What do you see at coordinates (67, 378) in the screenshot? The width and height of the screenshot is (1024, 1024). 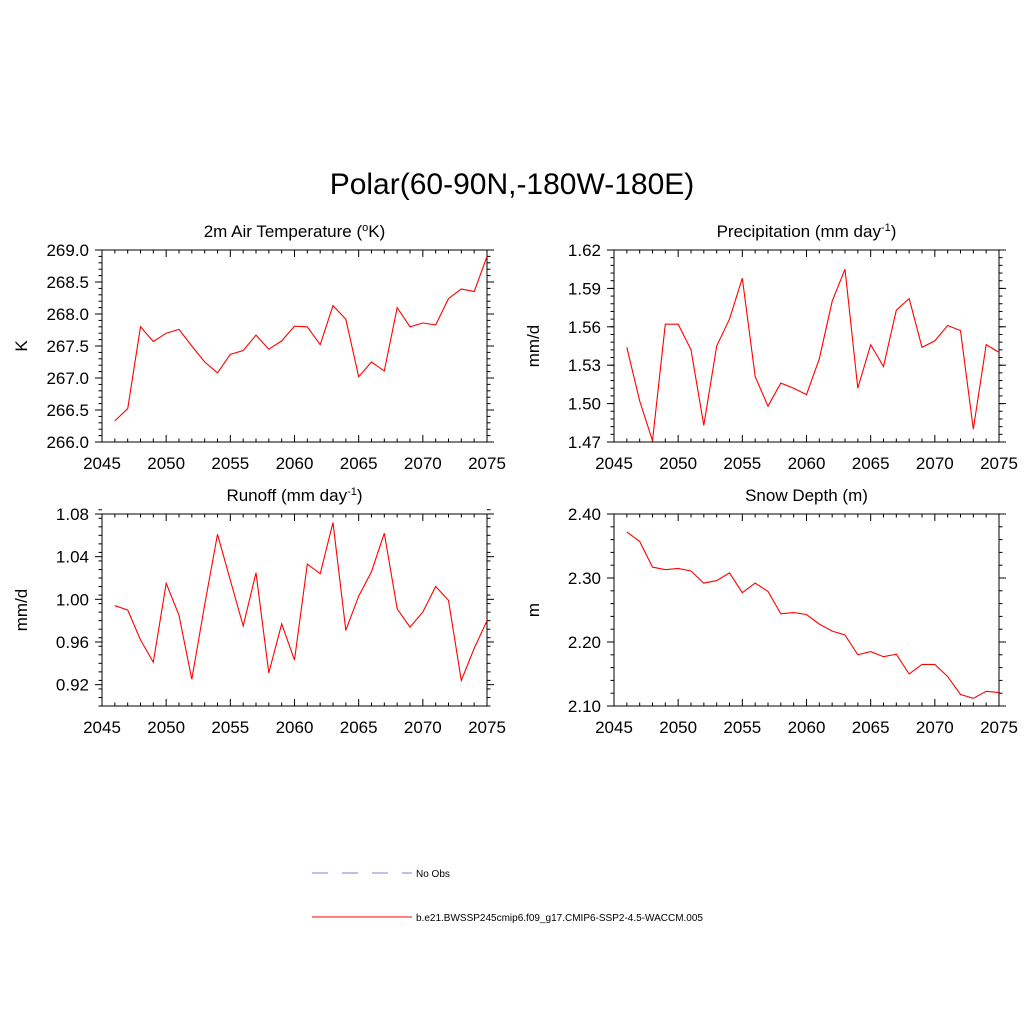 I see `y-tick-label: 267.0` at bounding box center [67, 378].